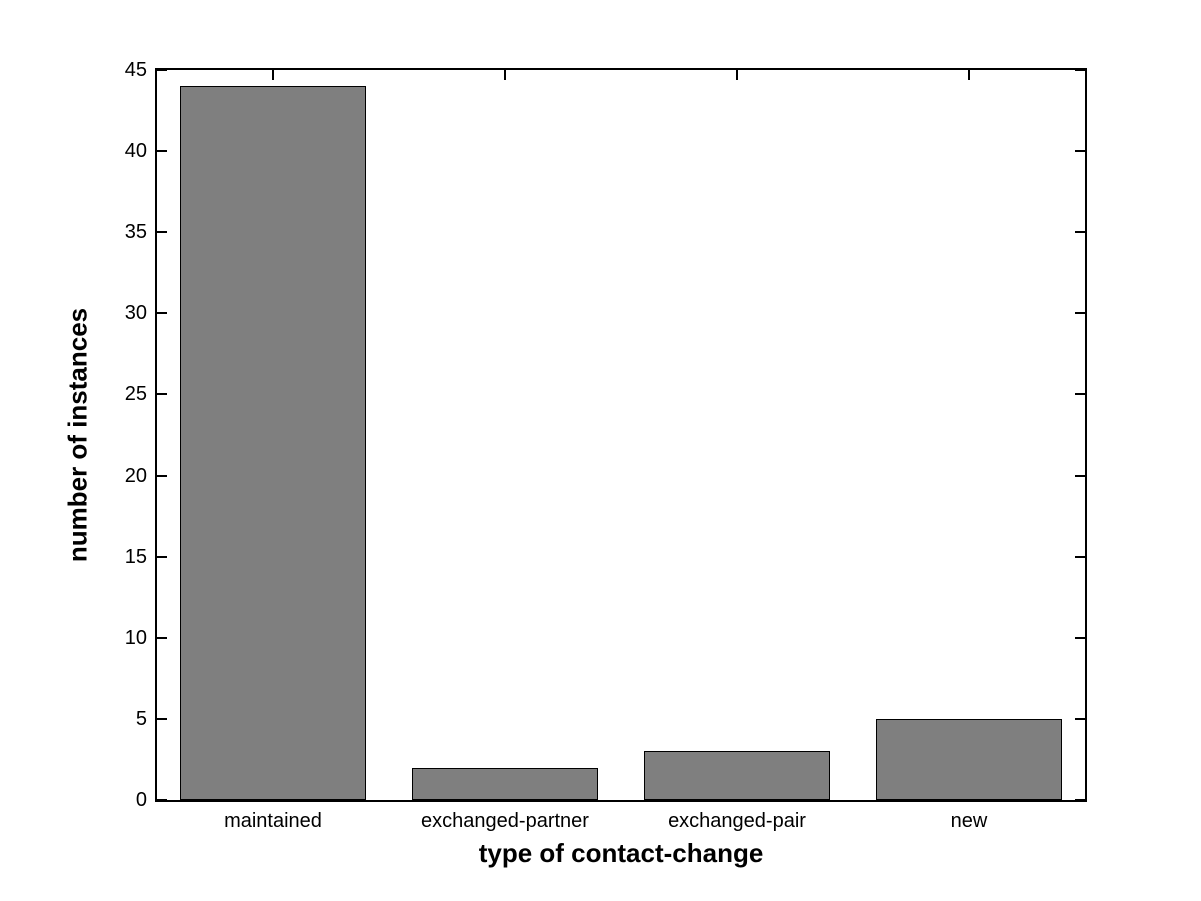 Image resolution: width=1201 pixels, height=901 pixels. I want to click on y-tick-label: 20, so click(135, 475).